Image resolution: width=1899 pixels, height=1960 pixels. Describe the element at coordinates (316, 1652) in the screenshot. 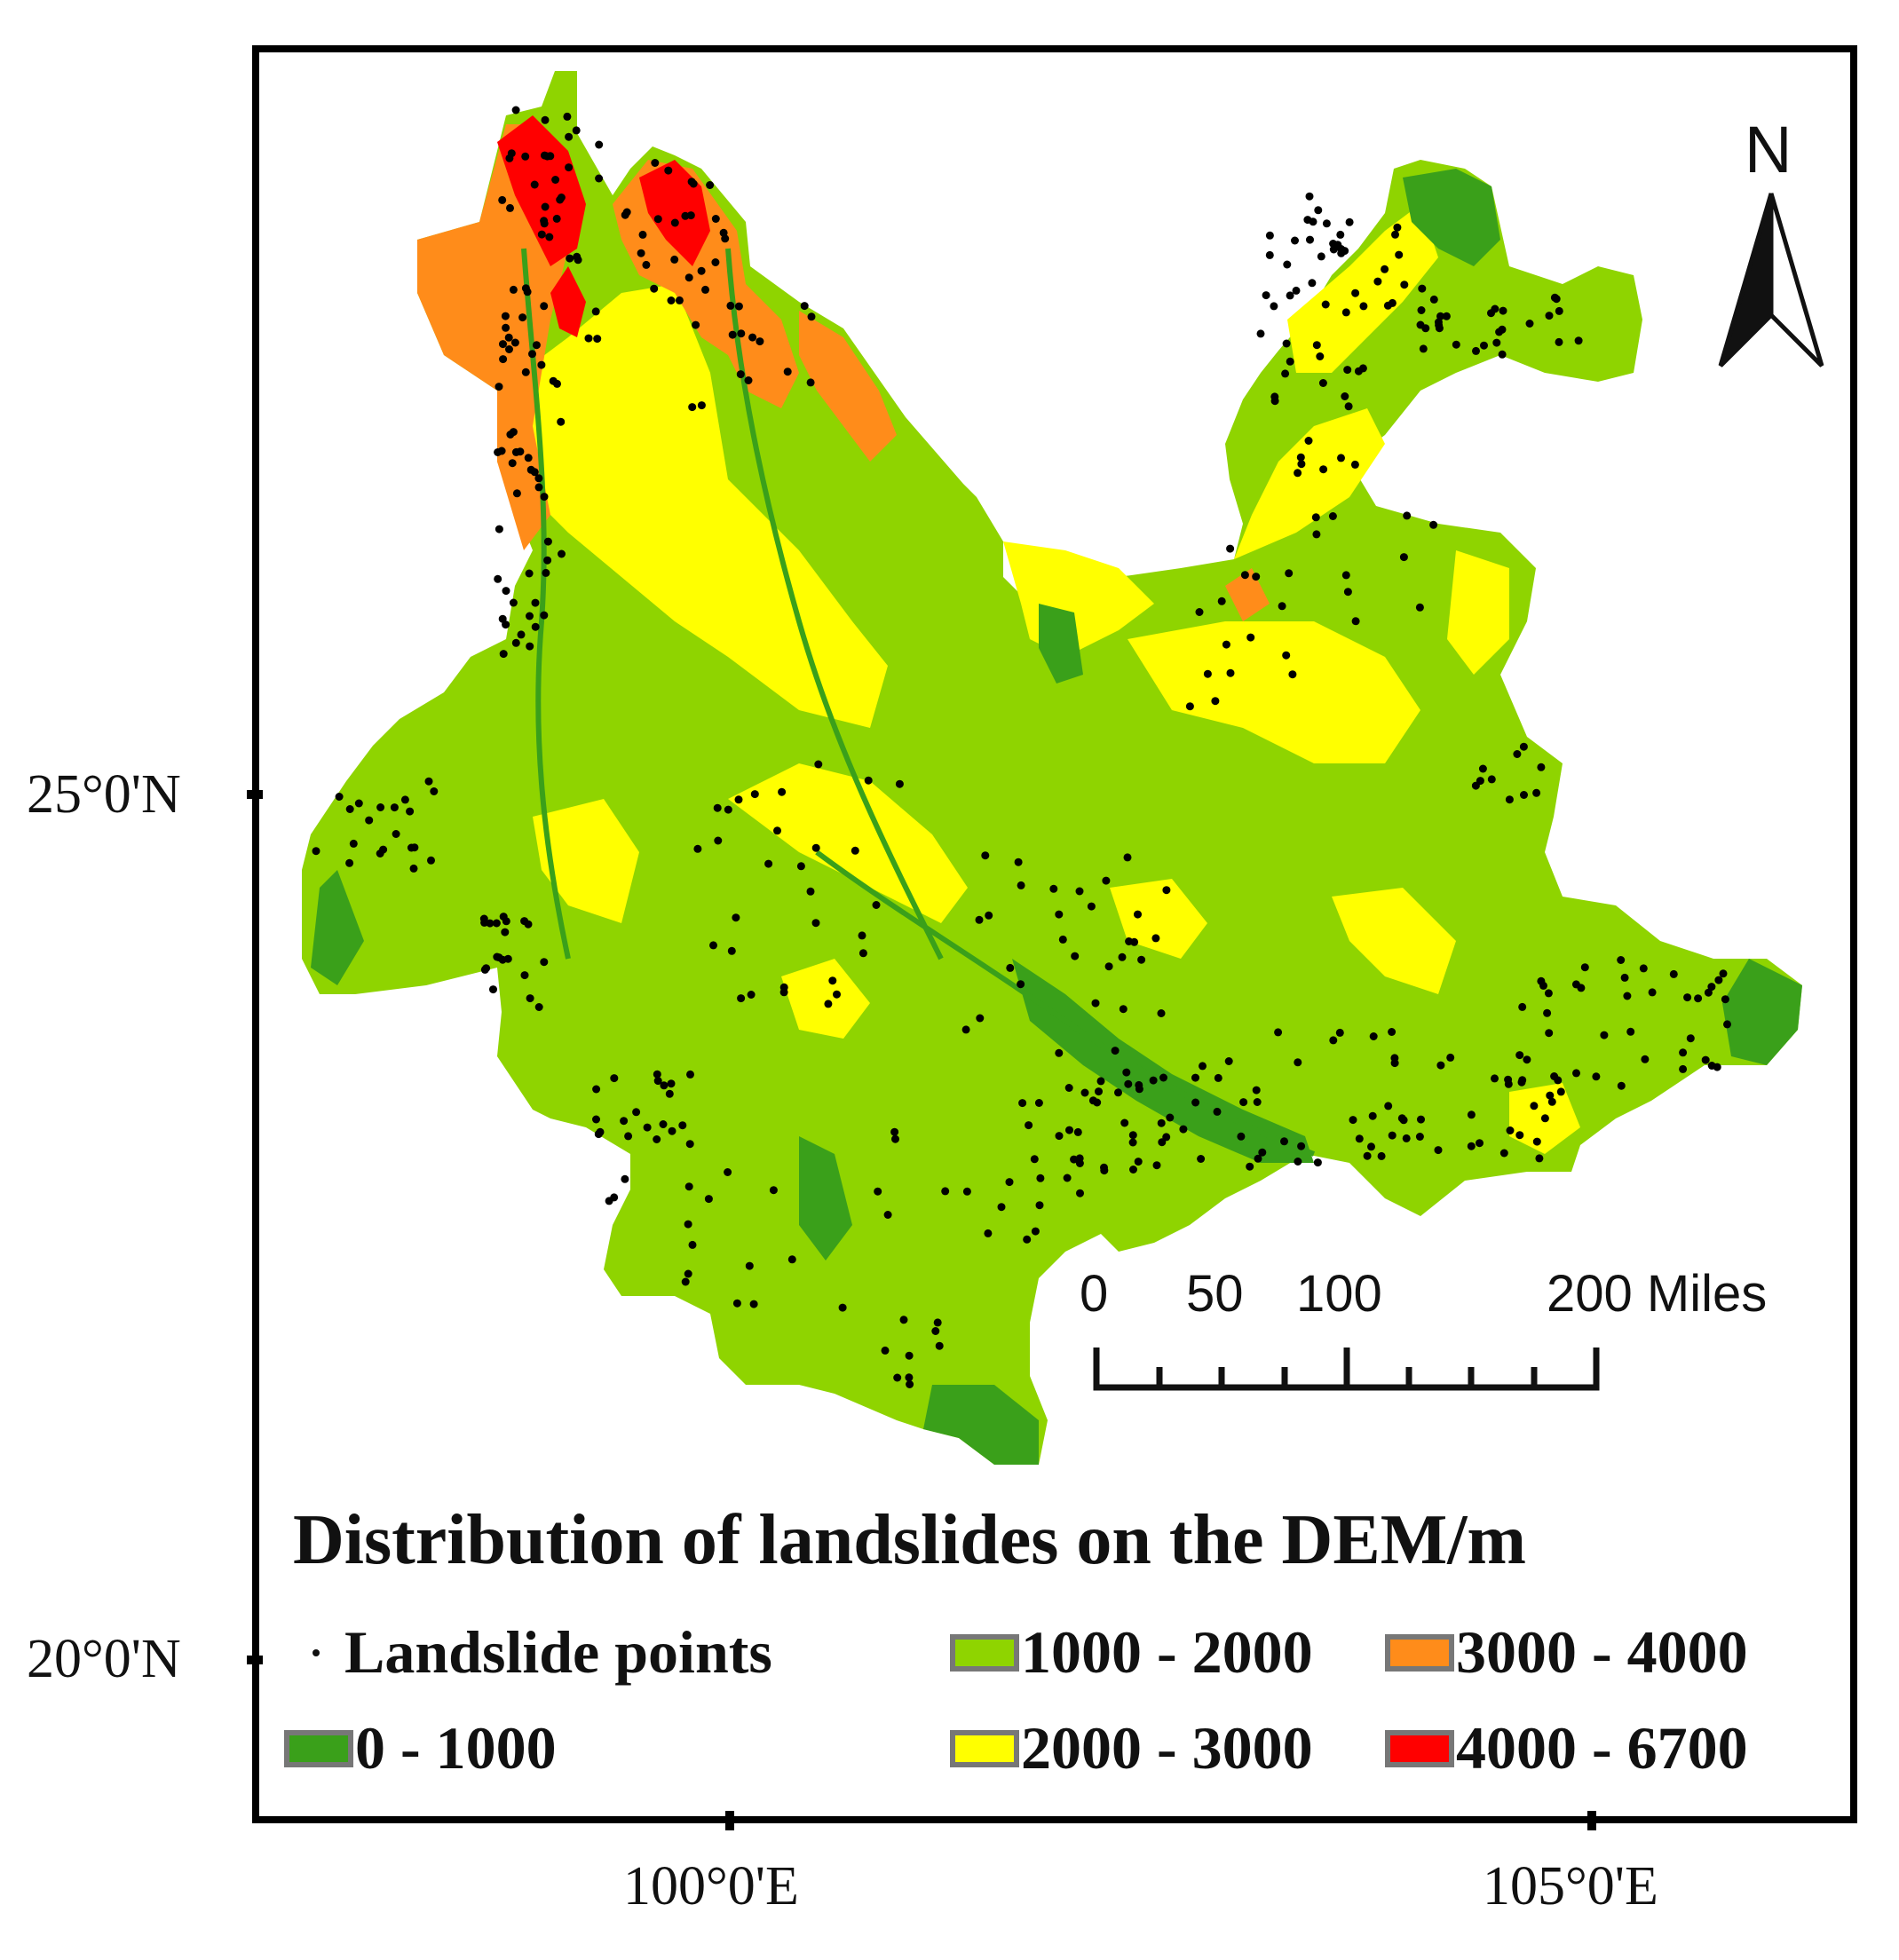

I see `landslide-point-symbol` at that location.